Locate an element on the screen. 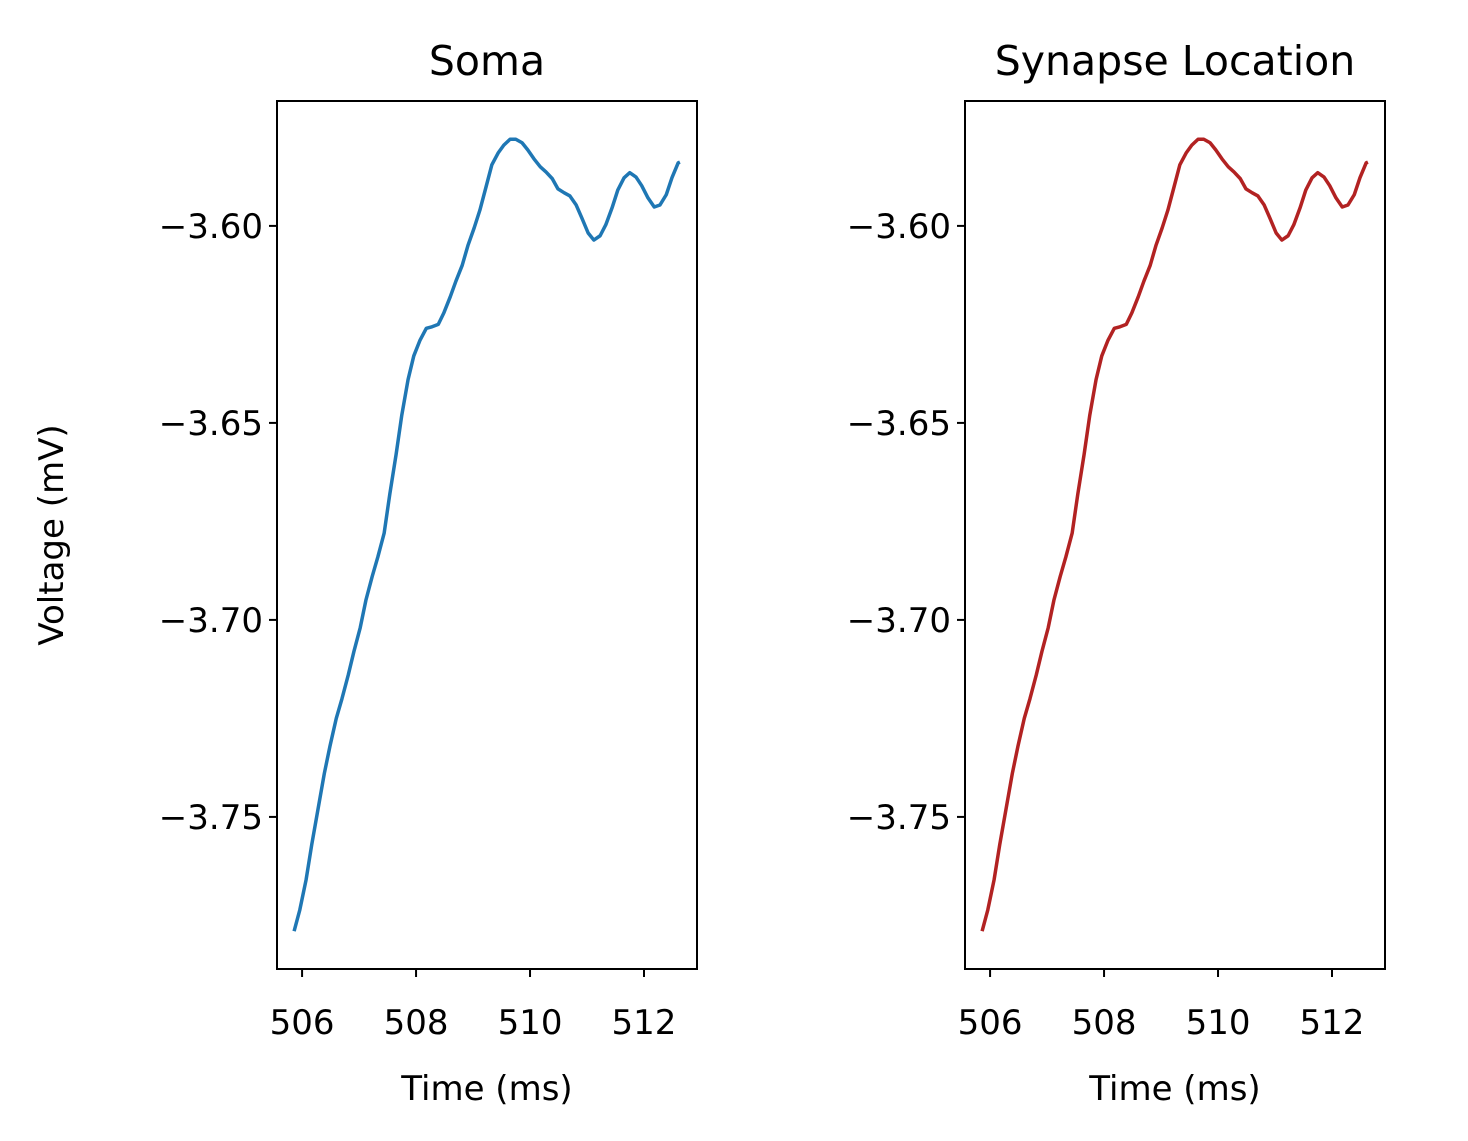 This screenshot has width=1468, height=1141. y-axis-label: Voltage (mV) is located at coordinates (52, 534).